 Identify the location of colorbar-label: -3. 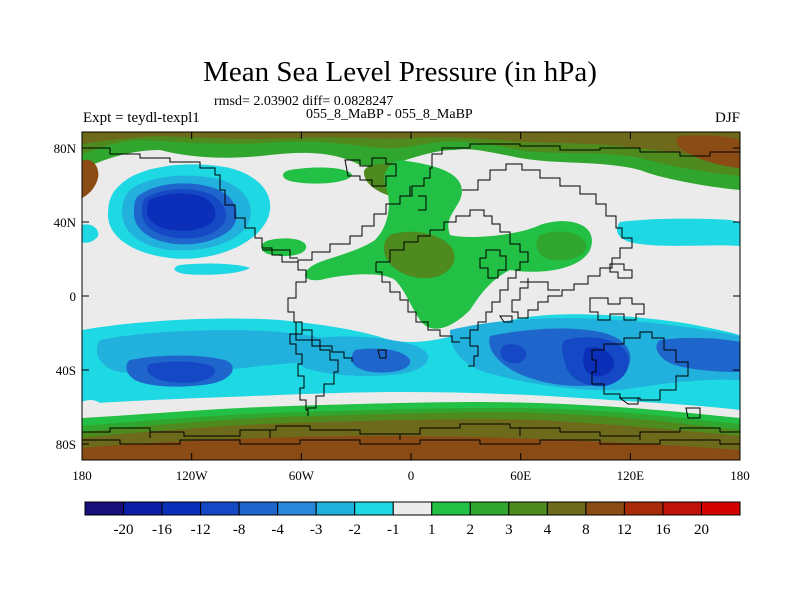
(316, 530).